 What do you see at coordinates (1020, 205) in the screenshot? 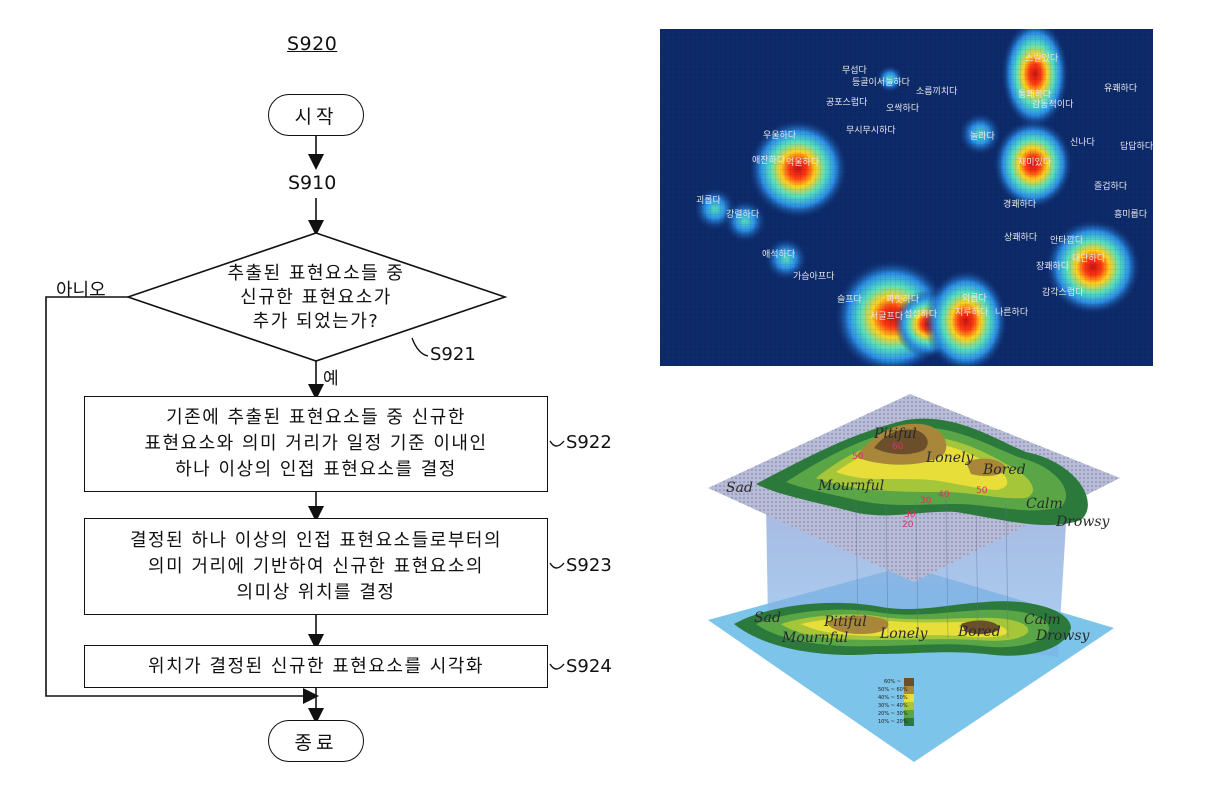
I see `heat-label: 경쾌하다` at bounding box center [1020, 205].